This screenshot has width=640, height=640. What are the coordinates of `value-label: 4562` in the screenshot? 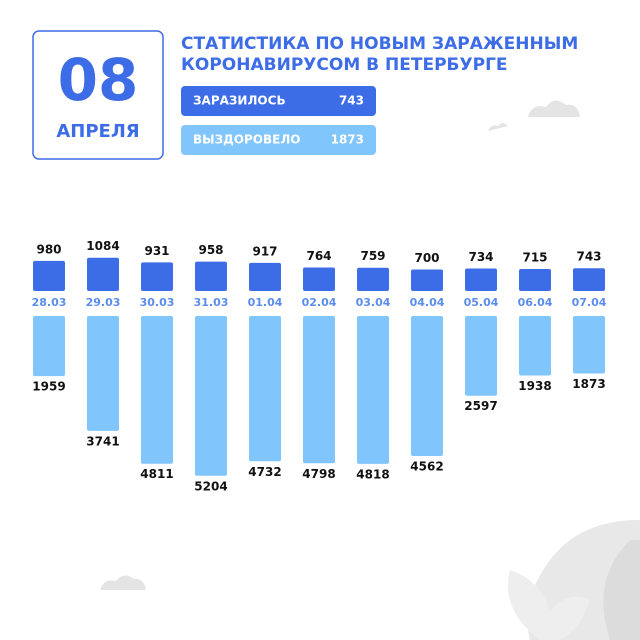 It's located at (426, 467).